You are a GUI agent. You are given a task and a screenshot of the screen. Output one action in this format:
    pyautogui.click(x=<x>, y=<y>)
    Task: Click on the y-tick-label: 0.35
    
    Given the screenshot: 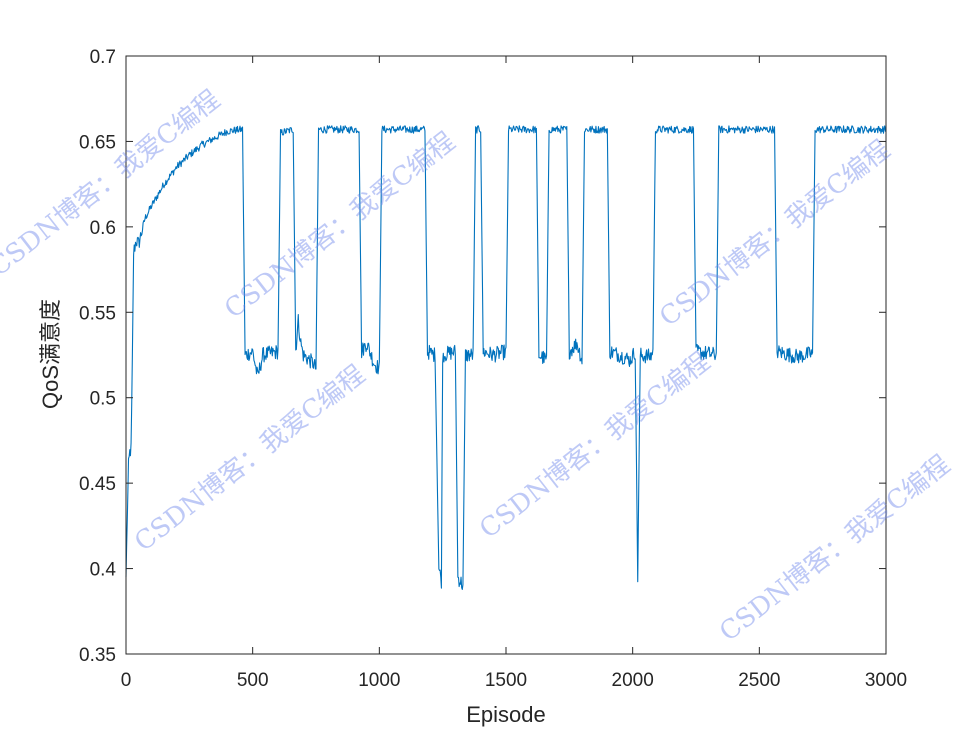 What is the action you would take?
    pyautogui.click(x=97, y=655)
    